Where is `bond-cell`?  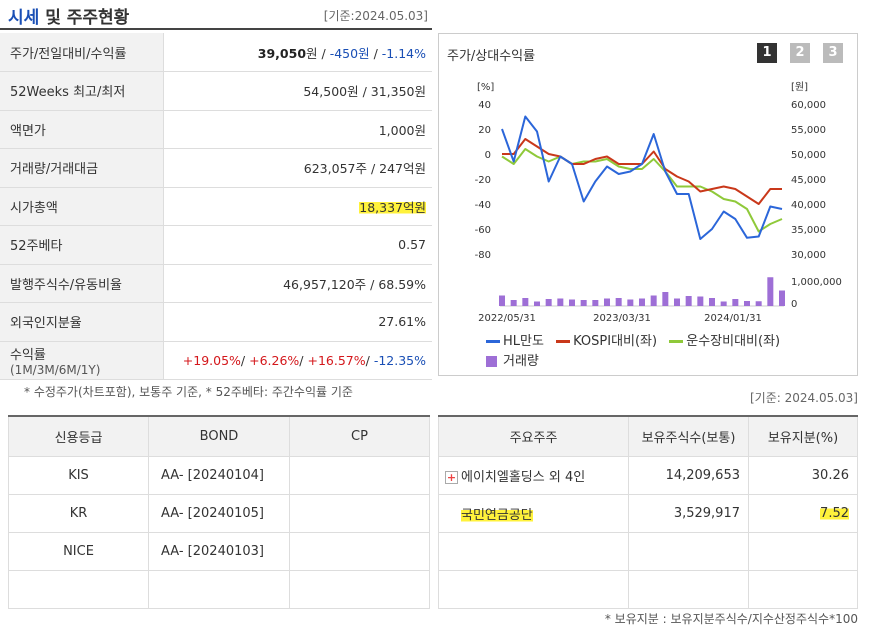
bond-cell is located at coordinates (219, 589).